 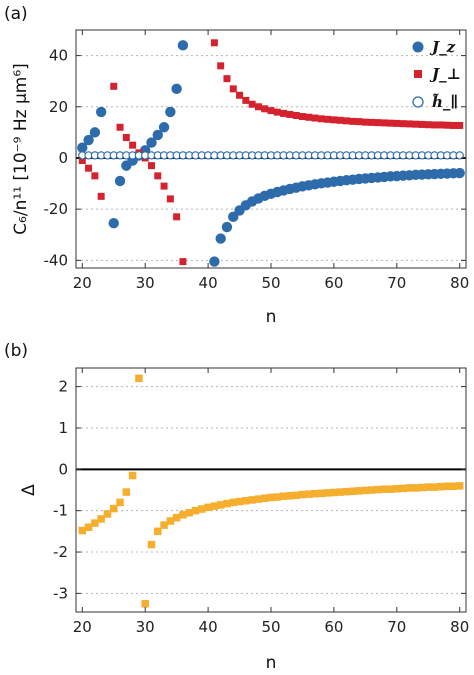 What do you see at coordinates (21, 149) in the screenshot?
I see `panel-a-y-axis-label: C₆/n¹¹ [10⁻⁹ Hz μm⁶]` at bounding box center [21, 149].